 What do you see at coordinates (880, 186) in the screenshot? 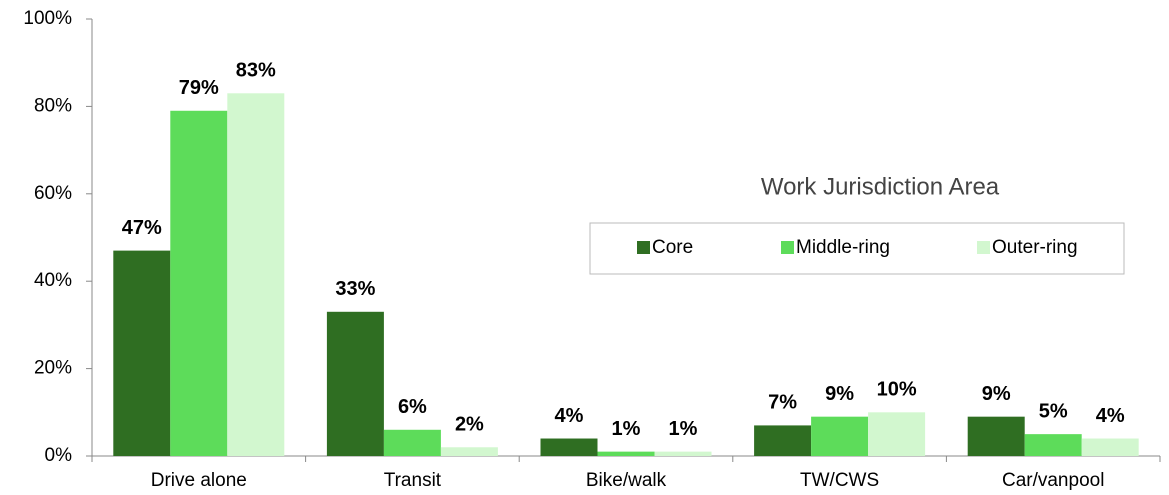
I see `legend-title: Work Jurisdiction Area` at bounding box center [880, 186].